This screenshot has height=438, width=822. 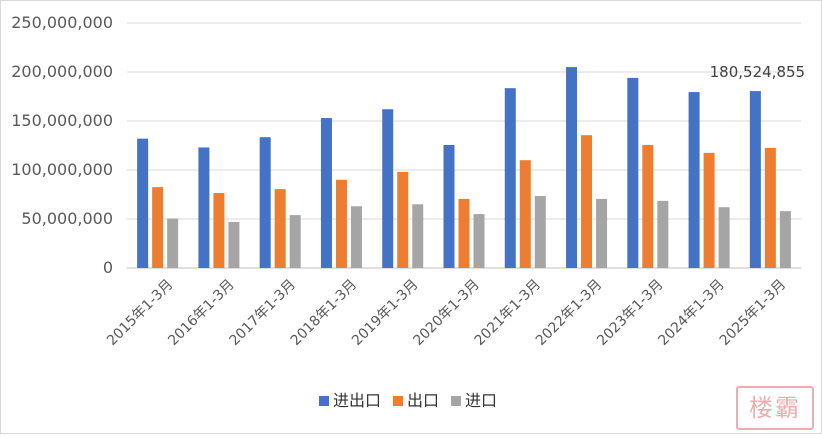 I want to click on watermark-seal: 楼霸, so click(x=775, y=408).